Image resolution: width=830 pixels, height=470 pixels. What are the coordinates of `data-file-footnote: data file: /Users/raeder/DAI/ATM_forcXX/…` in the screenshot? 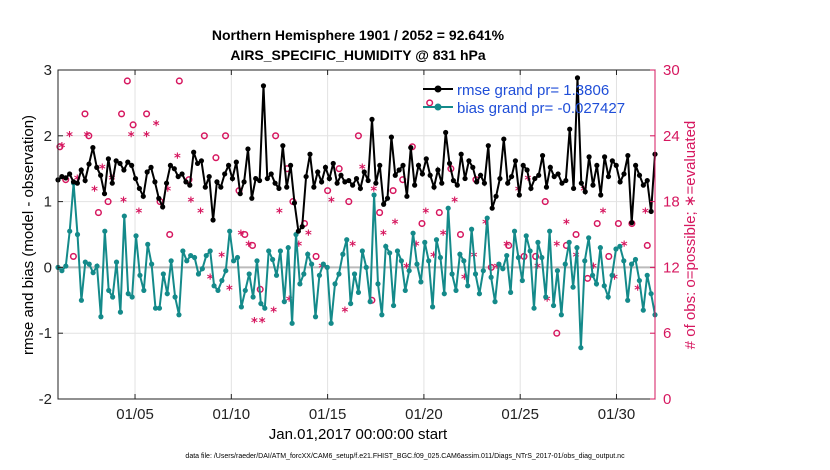 It's located at (405, 456).